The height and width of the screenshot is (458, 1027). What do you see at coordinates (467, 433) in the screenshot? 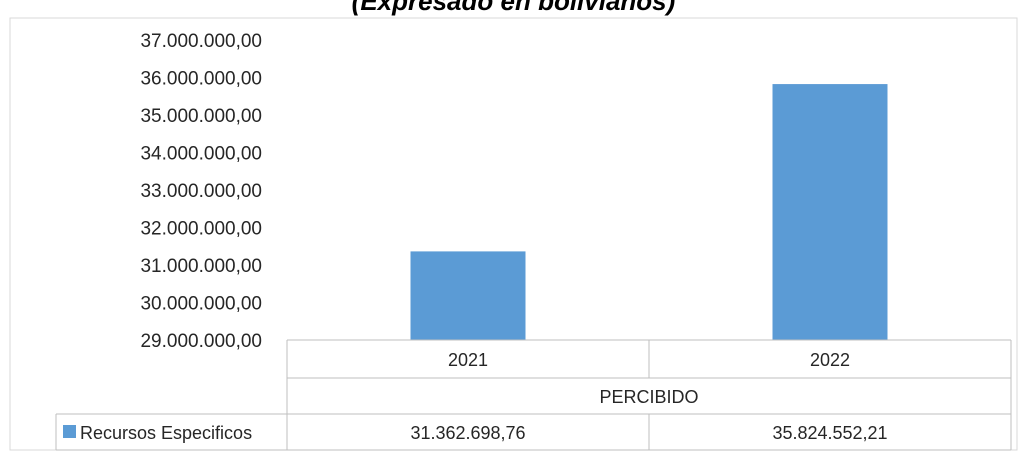
I see `data-label: 31.362.698,76` at bounding box center [467, 433].